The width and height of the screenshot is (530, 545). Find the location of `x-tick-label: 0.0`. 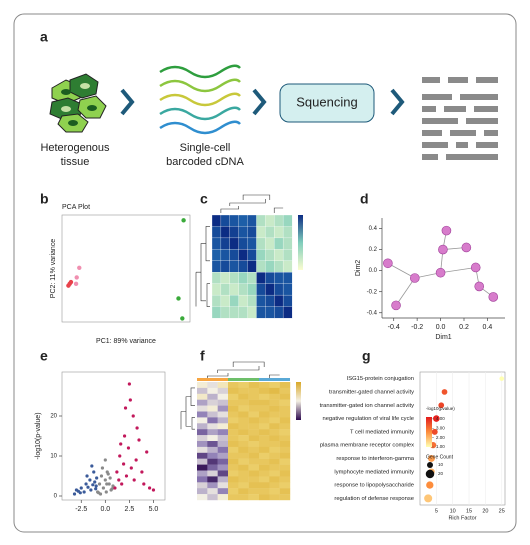

x-tick-label: 0.0 is located at coordinates (105, 509).